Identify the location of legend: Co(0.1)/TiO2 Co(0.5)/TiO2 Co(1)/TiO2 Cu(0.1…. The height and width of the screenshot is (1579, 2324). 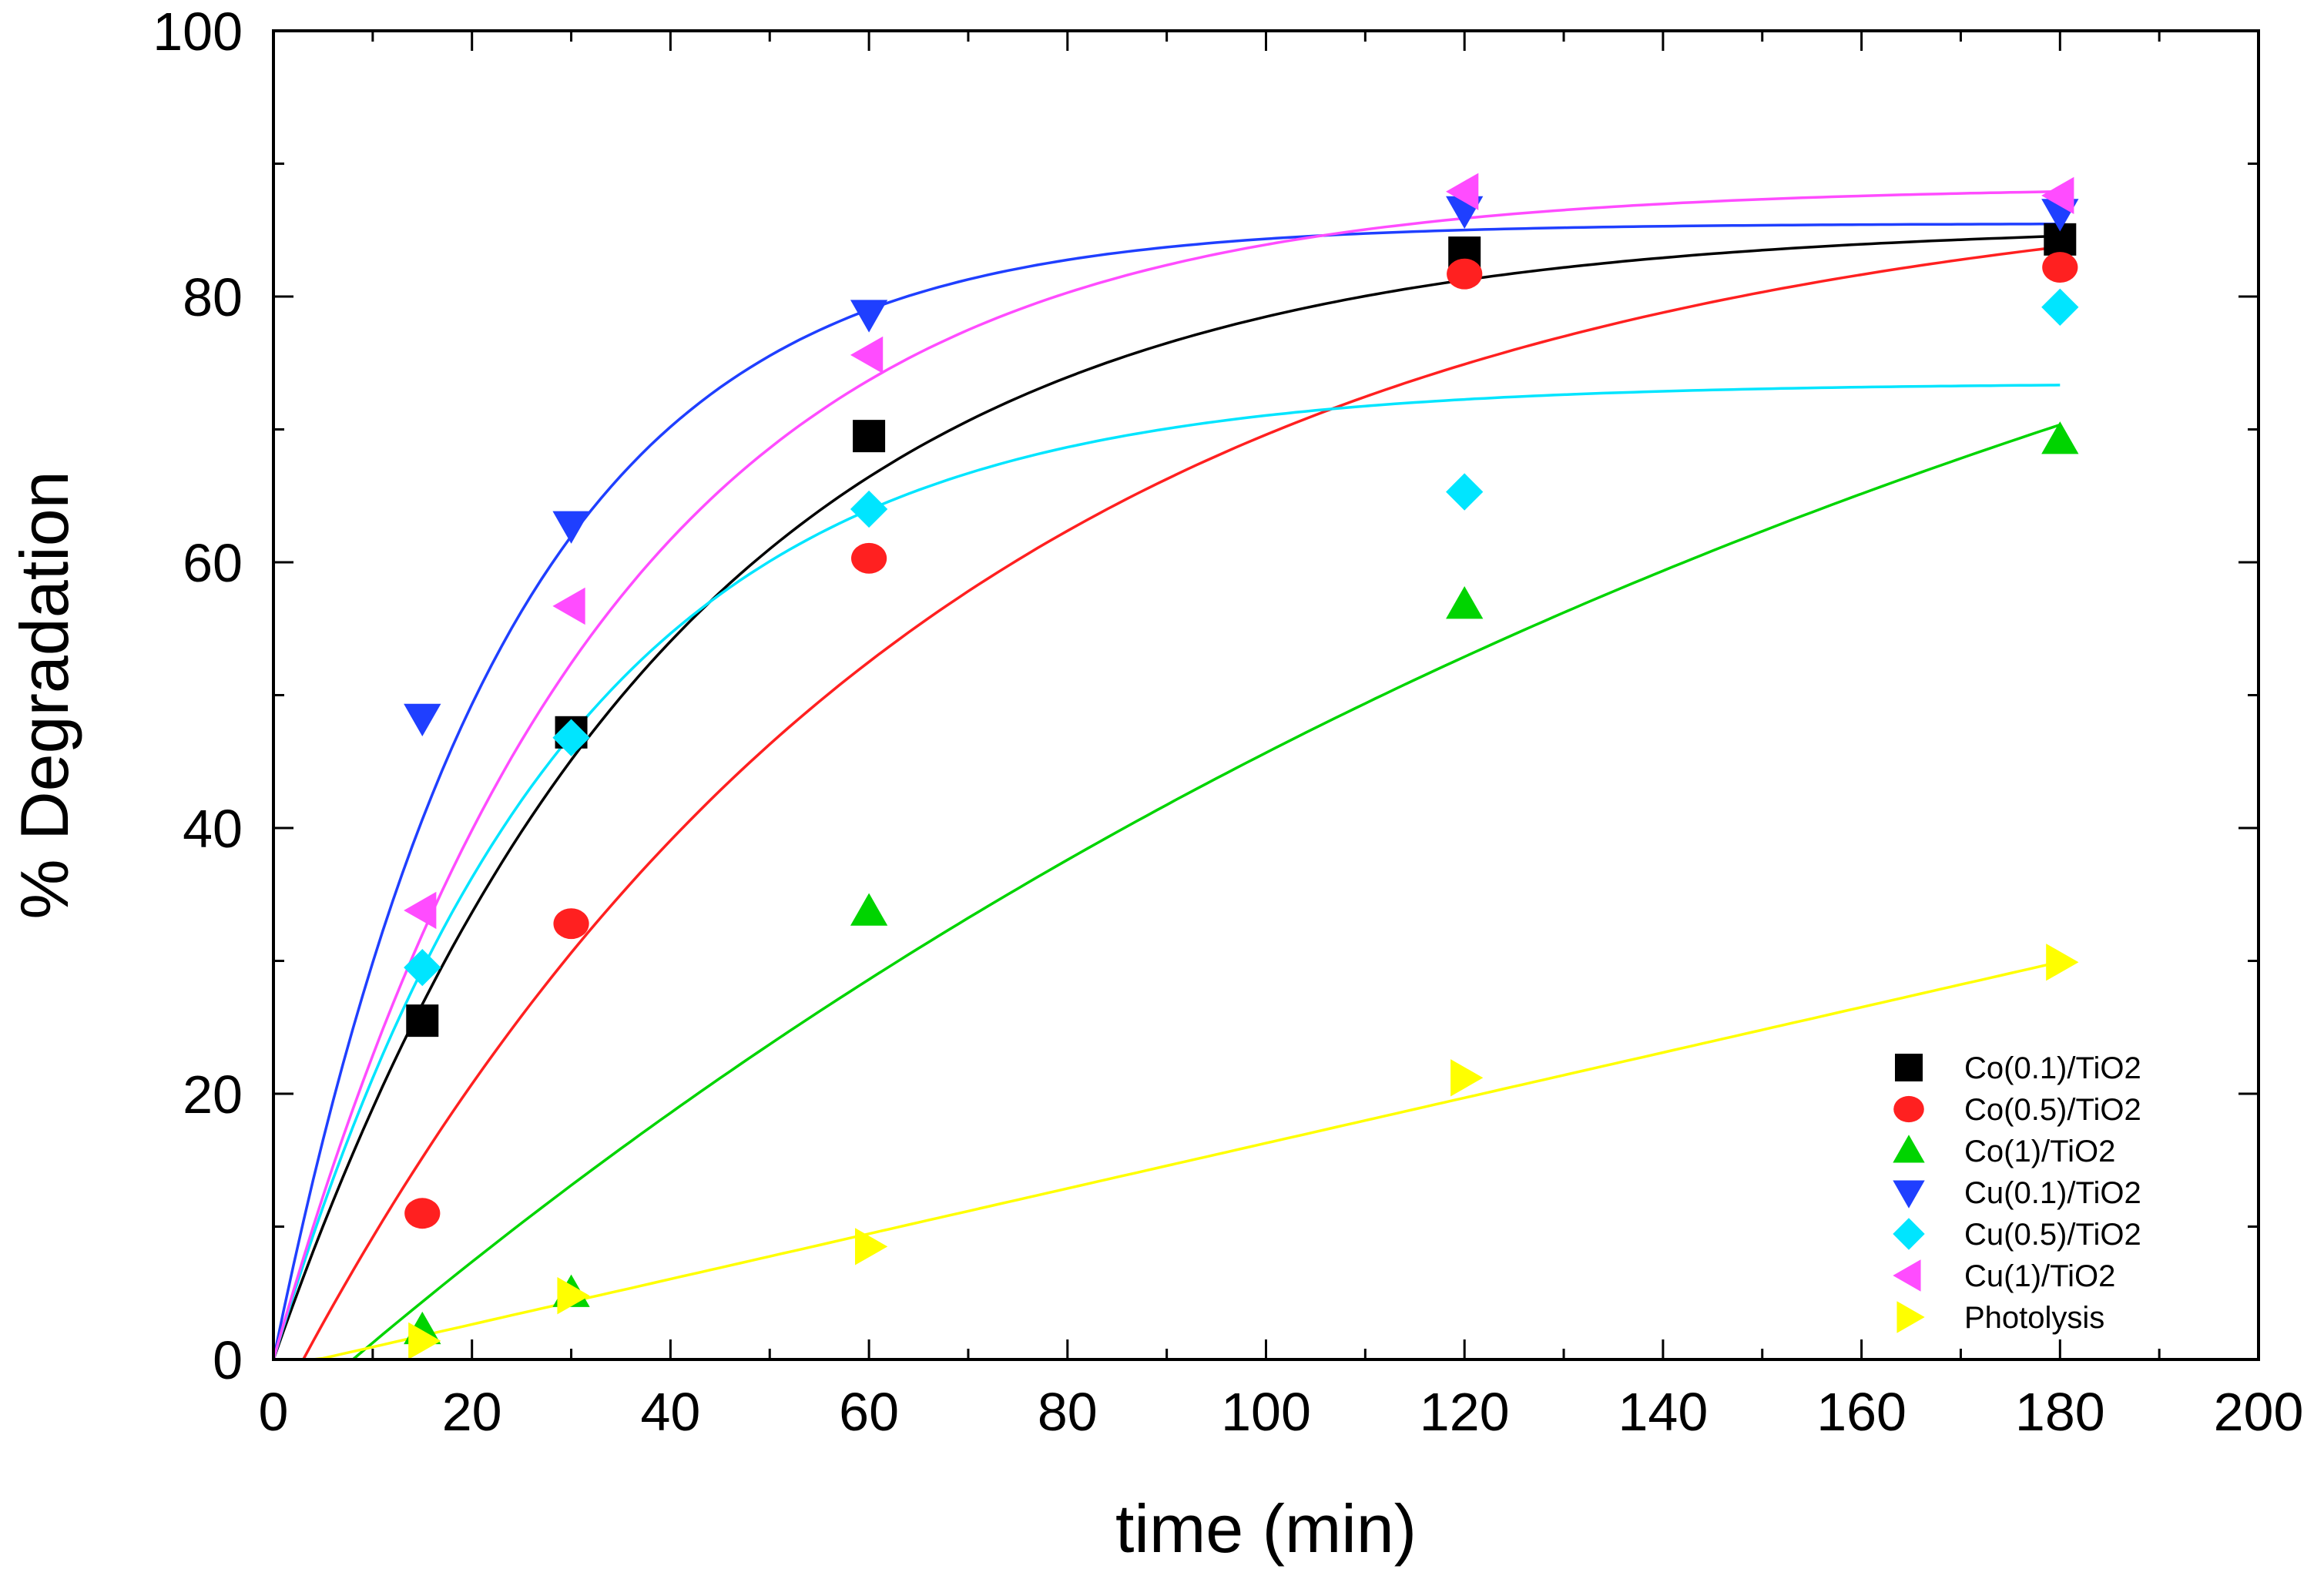
(2017, 1193).